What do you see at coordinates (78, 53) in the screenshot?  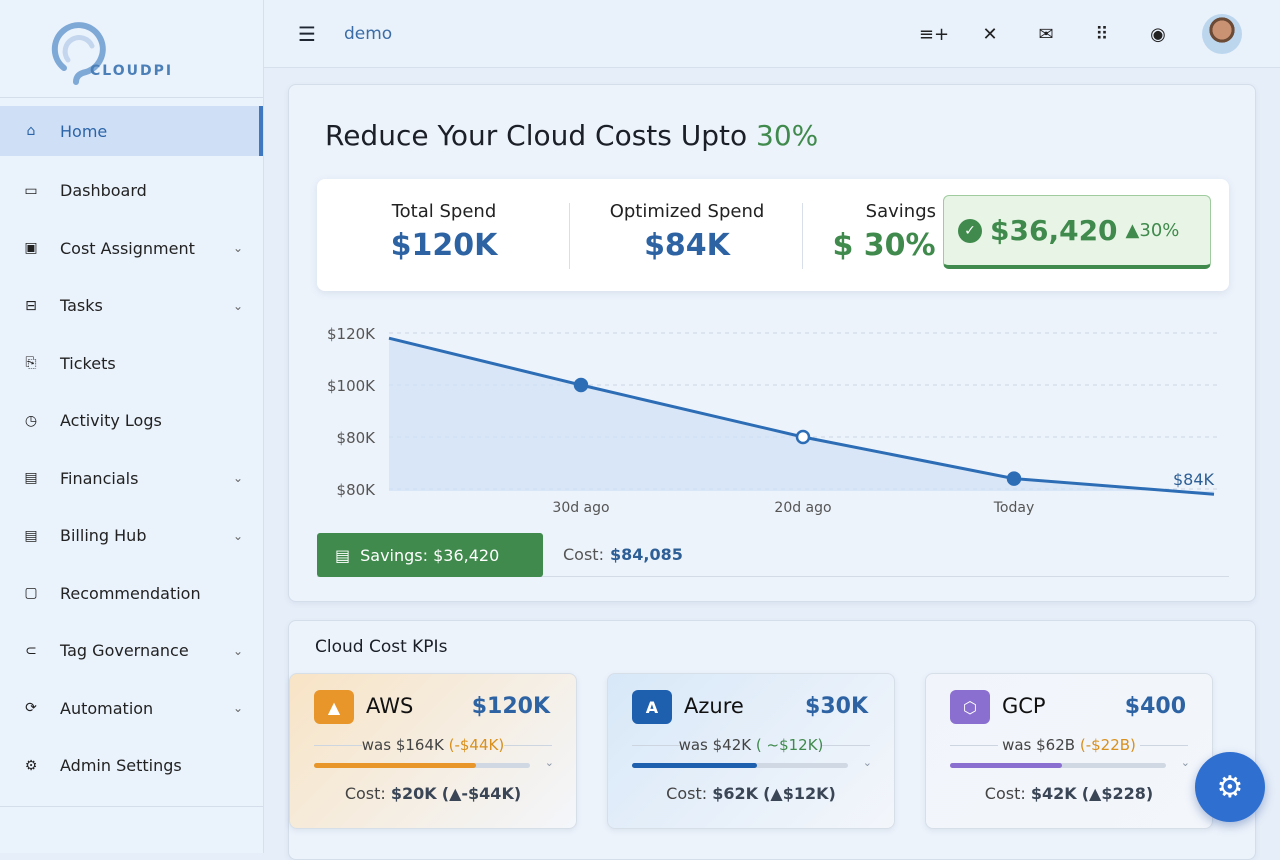 I see `cloudpi-logo-icon` at bounding box center [78, 53].